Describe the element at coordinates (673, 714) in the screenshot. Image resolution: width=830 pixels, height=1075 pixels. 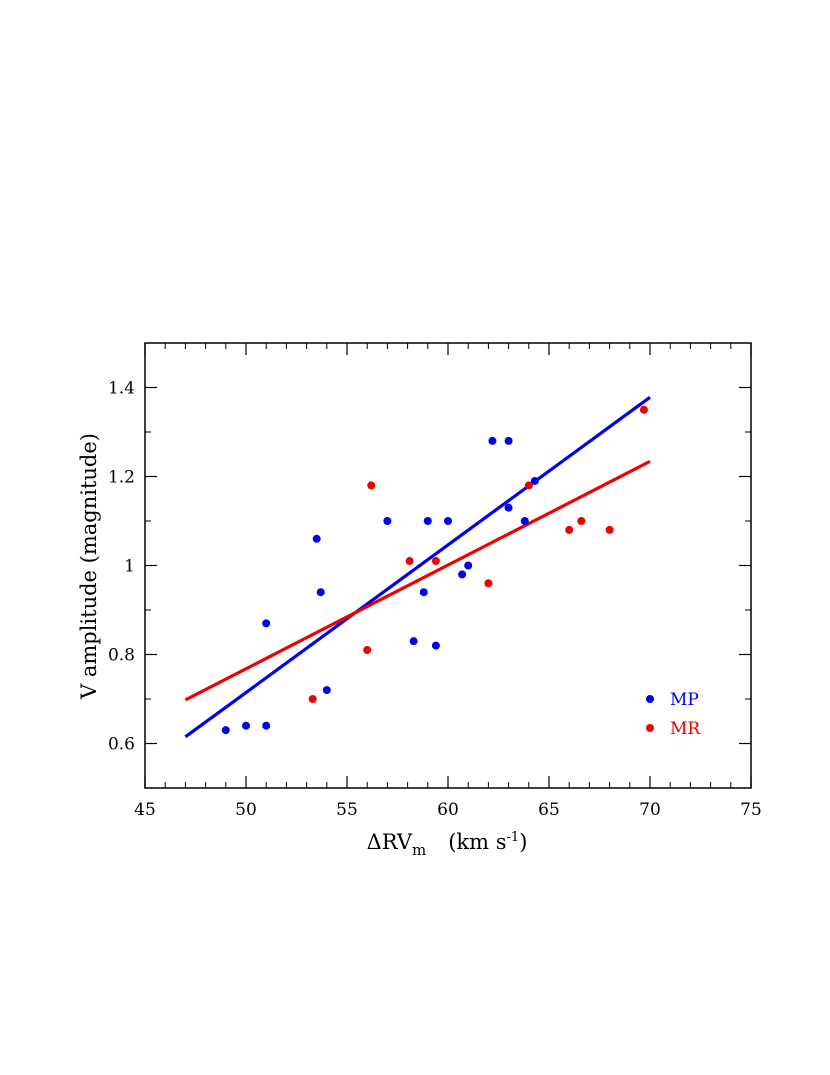
I see `legend: MP MR` at that location.